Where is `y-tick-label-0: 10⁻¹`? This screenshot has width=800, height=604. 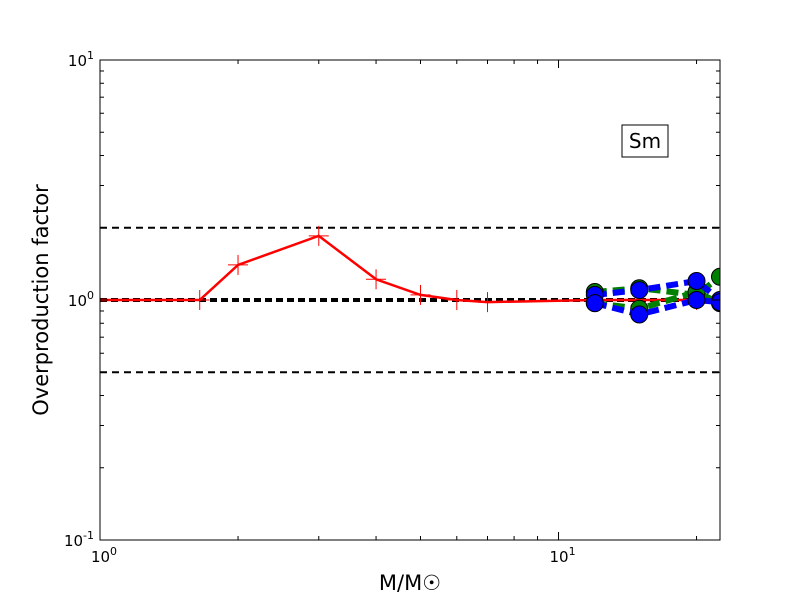
y-tick-label-0: 10⁻¹ is located at coordinates (79, 539).